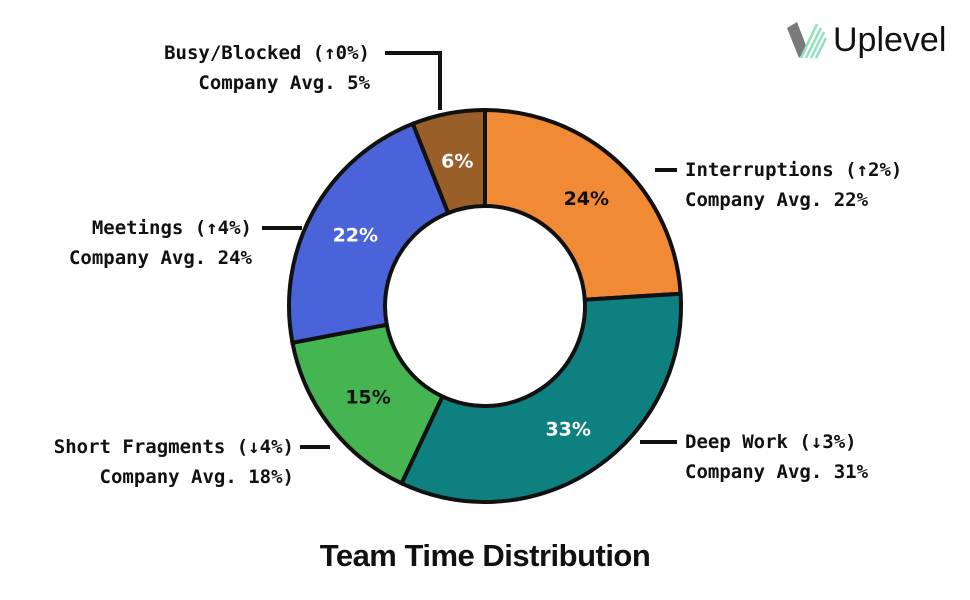 The height and width of the screenshot is (600, 970). What do you see at coordinates (413, 80) in the screenshot?
I see `leader-busy` at bounding box center [413, 80].